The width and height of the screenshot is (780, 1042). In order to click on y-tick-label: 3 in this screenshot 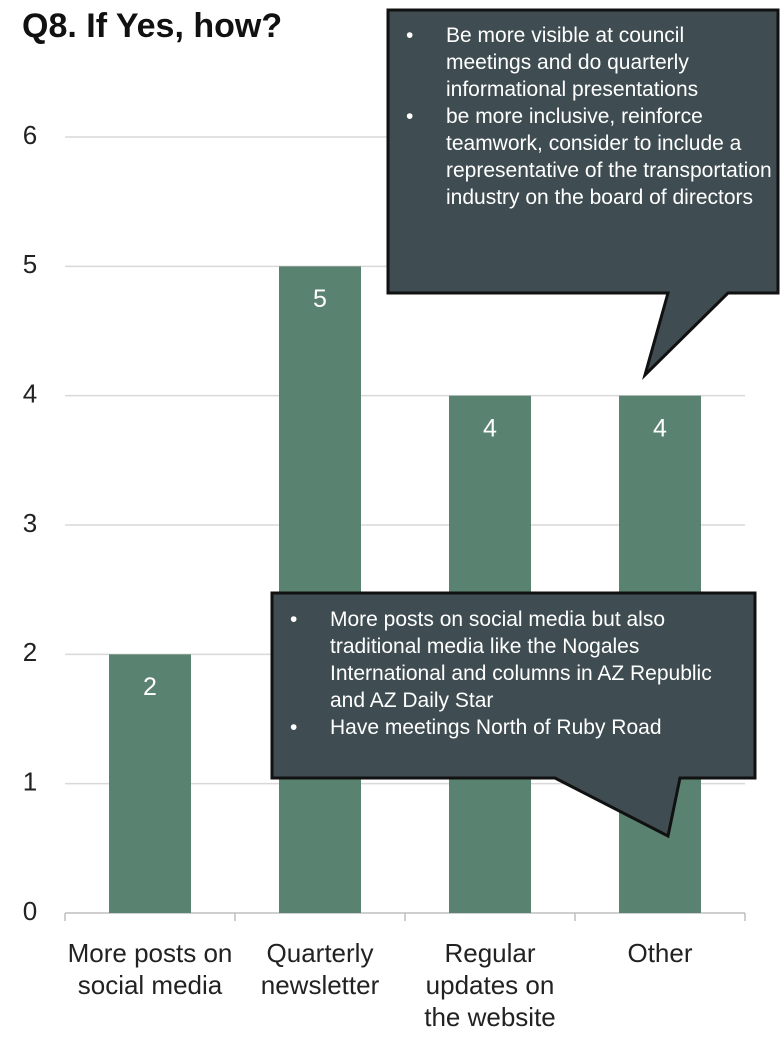, I will do `click(30, 523)`.